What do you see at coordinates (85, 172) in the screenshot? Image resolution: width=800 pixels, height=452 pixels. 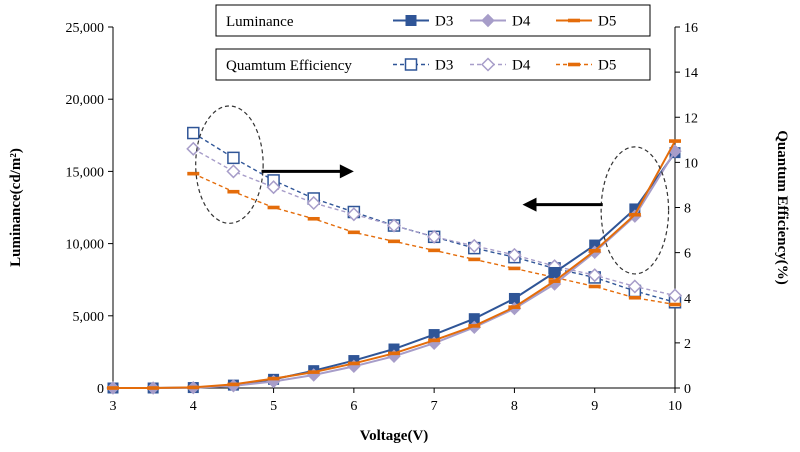 I see `left-y-tick-label: 15,000` at bounding box center [85, 172].